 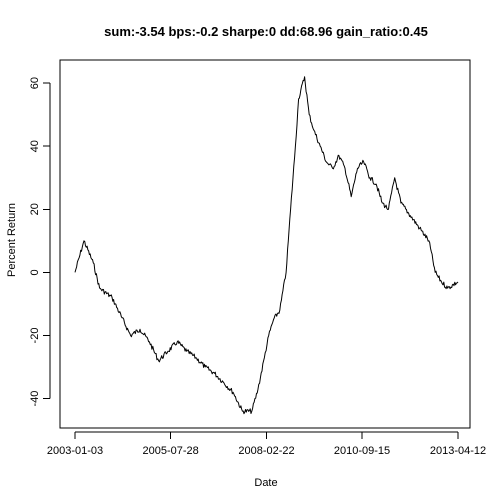 What do you see at coordinates (266, 451) in the screenshot?
I see `x-tick-label: 2008-02-22` at bounding box center [266, 451].